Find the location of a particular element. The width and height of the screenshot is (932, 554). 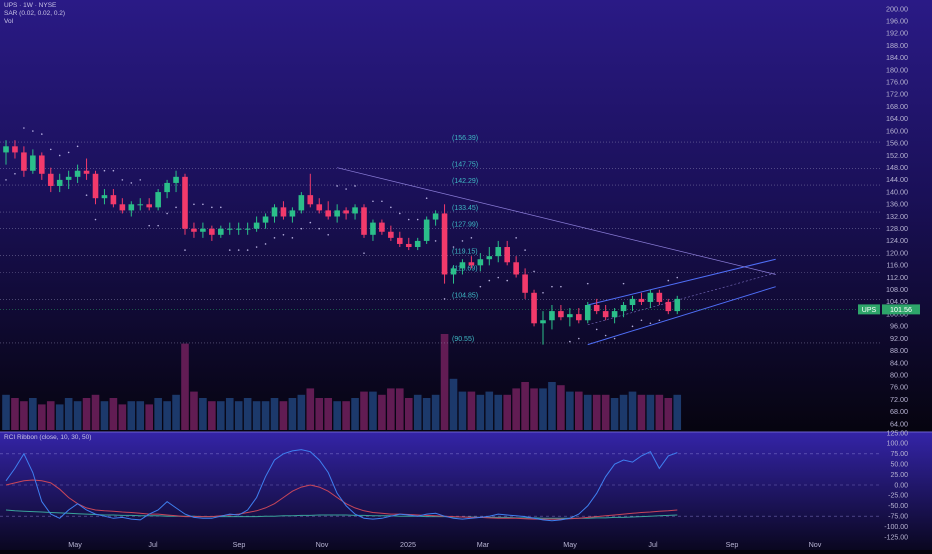

last-price-badge: UPS 101.56 is located at coordinates (889, 309).